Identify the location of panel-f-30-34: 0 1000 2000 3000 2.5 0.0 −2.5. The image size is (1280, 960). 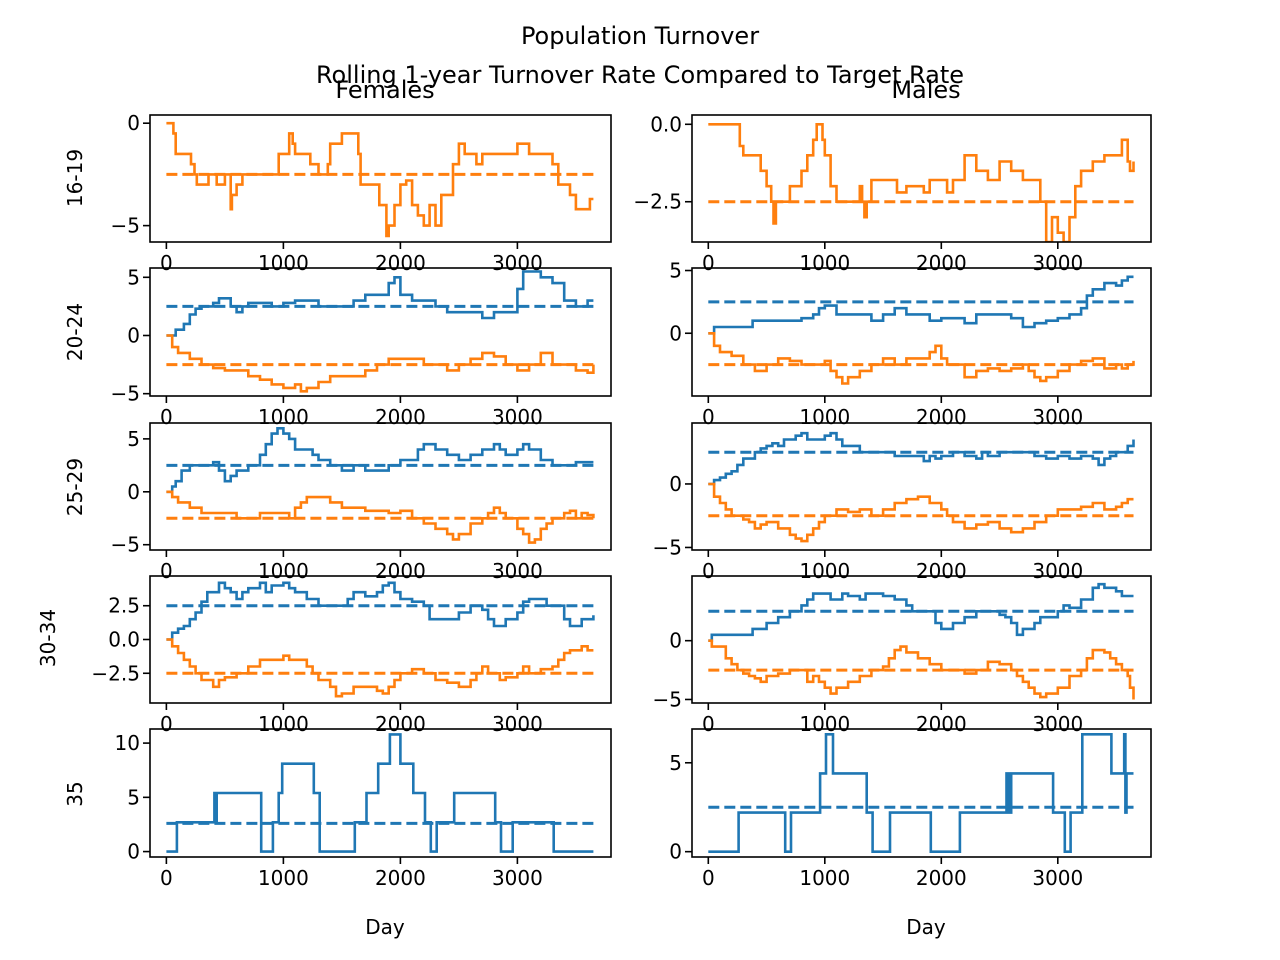
(351, 655).